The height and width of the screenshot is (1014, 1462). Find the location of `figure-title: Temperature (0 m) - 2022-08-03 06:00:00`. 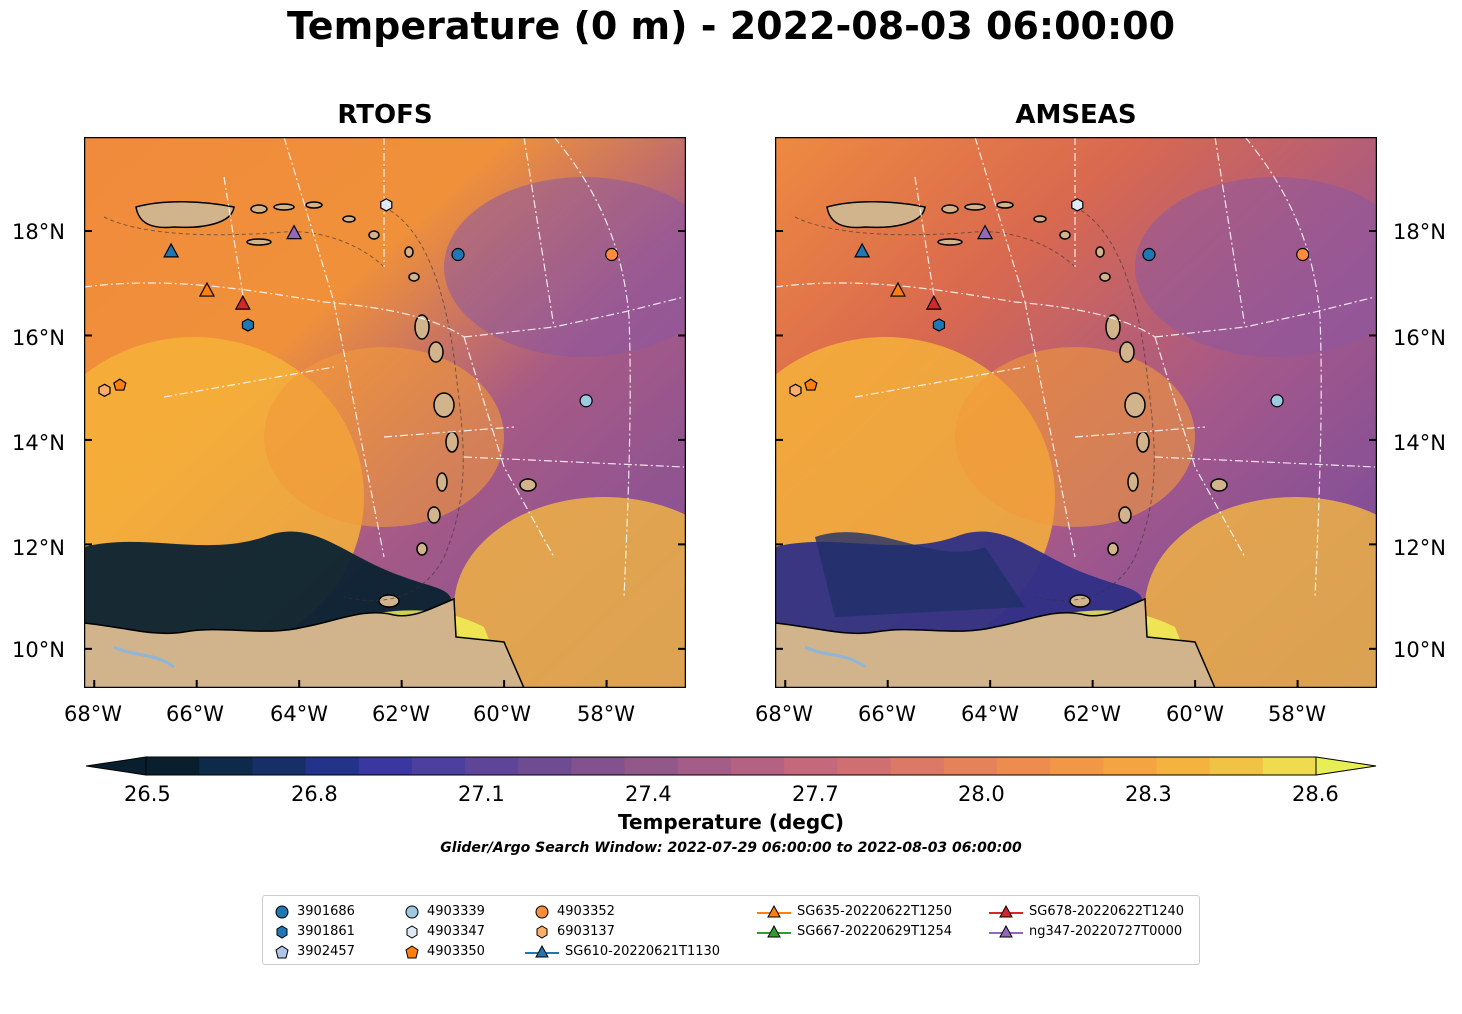

figure-title: Temperature (0 m) - 2022-08-03 06:00:00 is located at coordinates (731, 26).